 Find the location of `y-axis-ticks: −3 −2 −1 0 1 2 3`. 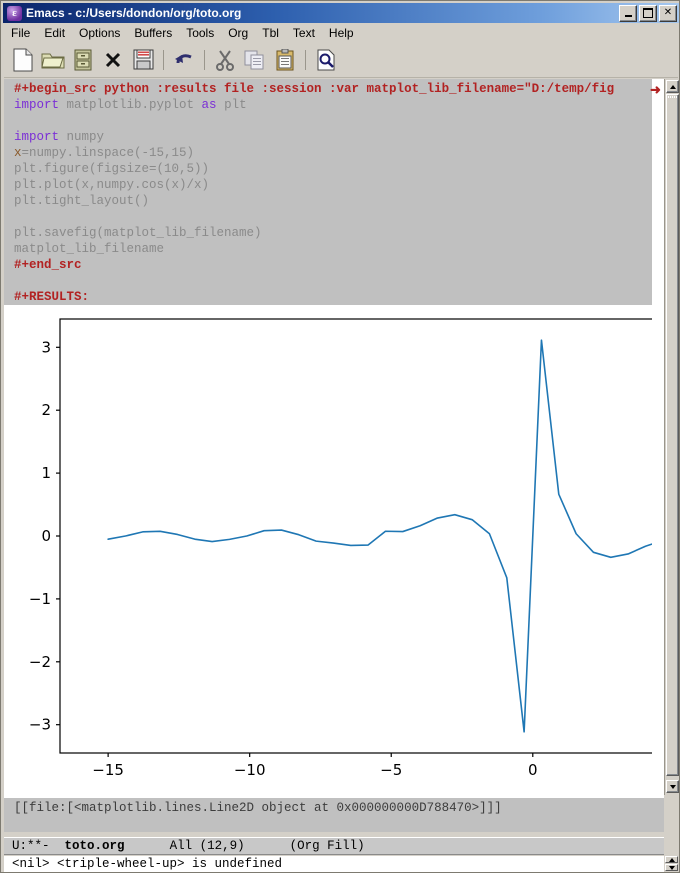

y-axis-ticks: −3 −2 −1 0 1 2 3 is located at coordinates (44, 536).